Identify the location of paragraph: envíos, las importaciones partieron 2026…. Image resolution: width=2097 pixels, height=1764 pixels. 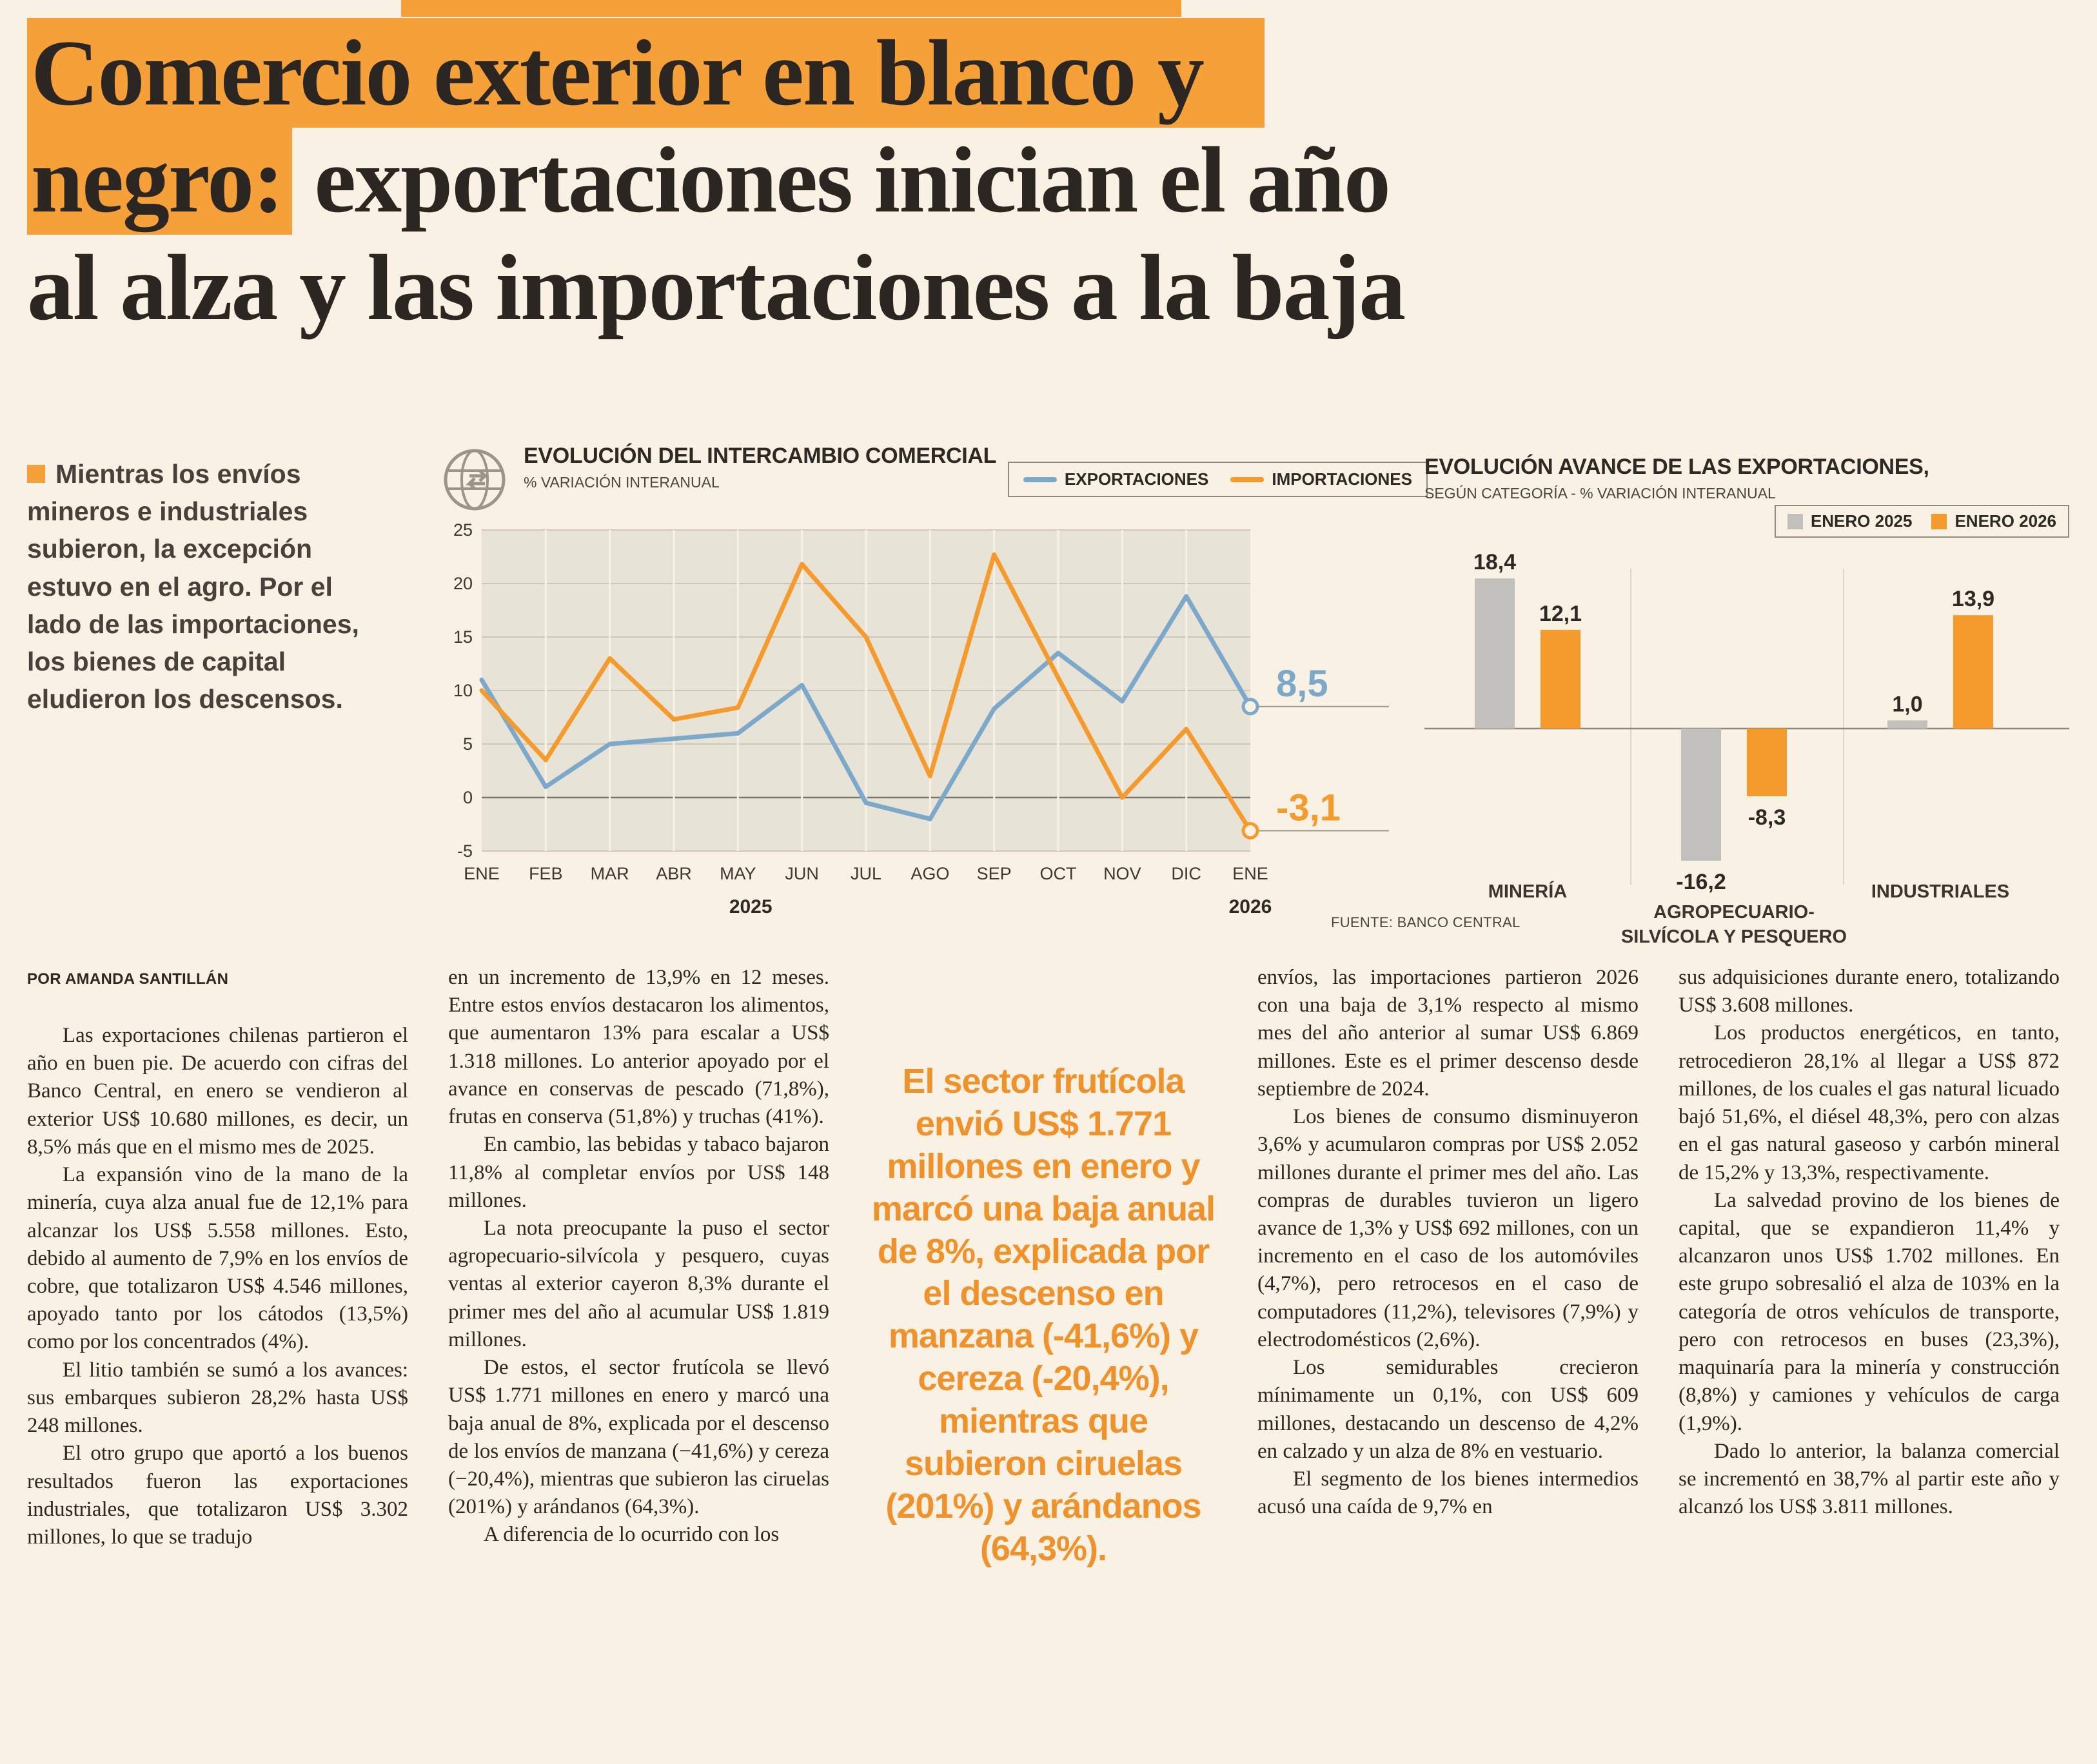
(1448, 1033).